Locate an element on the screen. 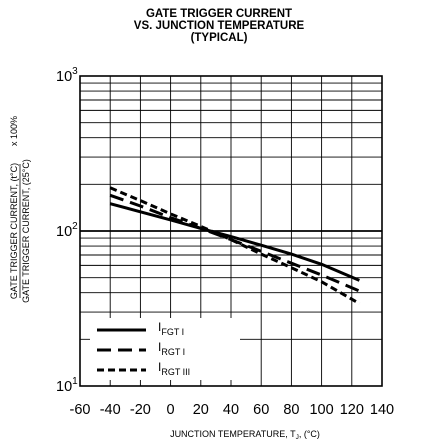  y-tick-labels: 10¹ 10² 10³ is located at coordinates (67, 230).